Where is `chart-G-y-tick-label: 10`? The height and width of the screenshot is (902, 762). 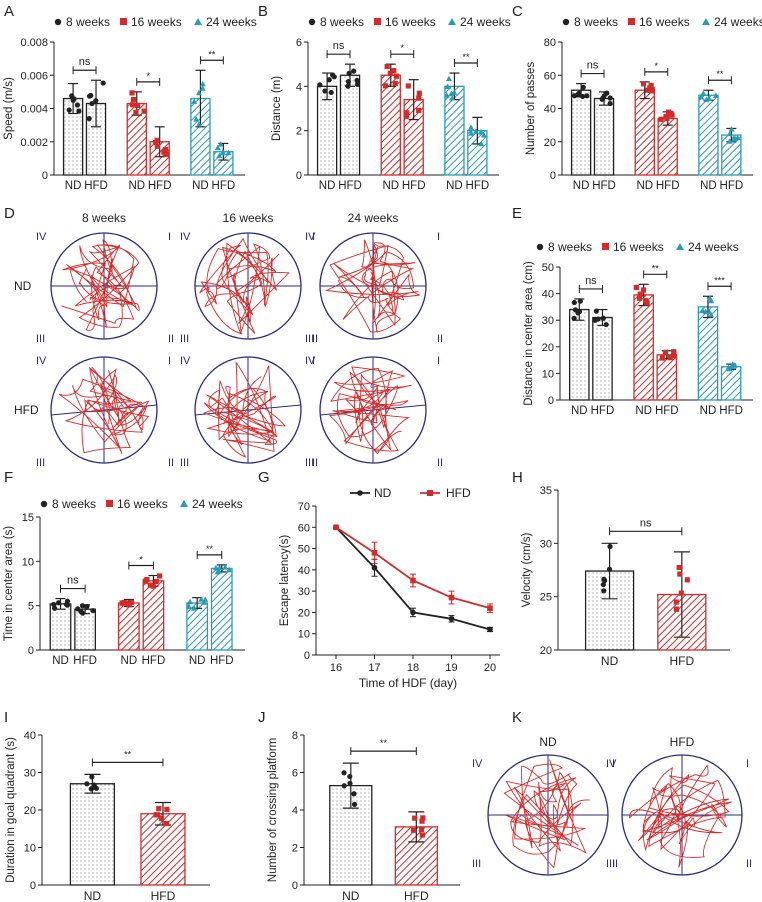 chart-G-y-tick-label: 10 is located at coordinates (304, 635).